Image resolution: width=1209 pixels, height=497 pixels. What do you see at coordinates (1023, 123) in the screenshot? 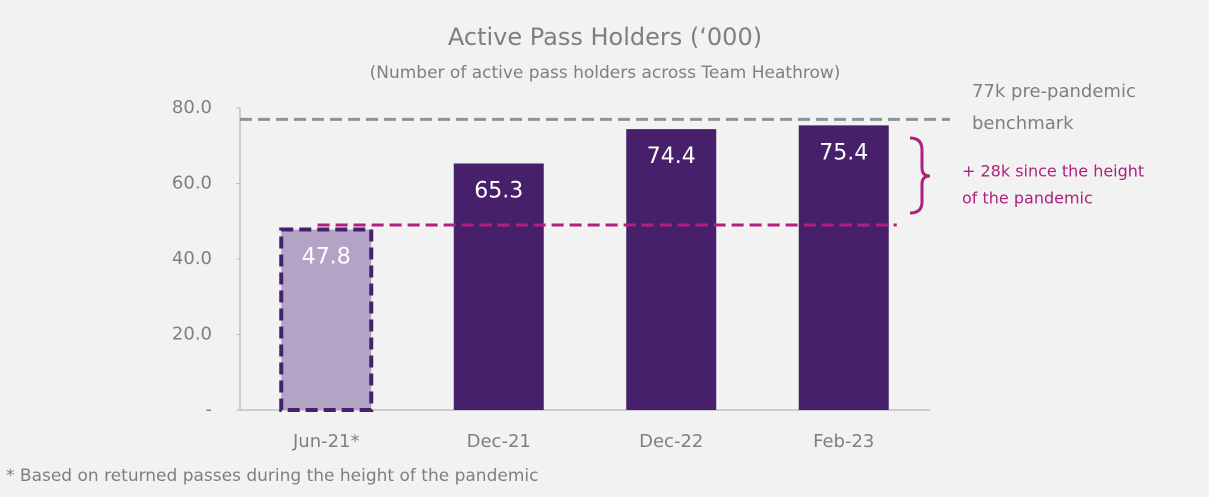
I see `benchmark-label: benchmark` at bounding box center [1023, 123].